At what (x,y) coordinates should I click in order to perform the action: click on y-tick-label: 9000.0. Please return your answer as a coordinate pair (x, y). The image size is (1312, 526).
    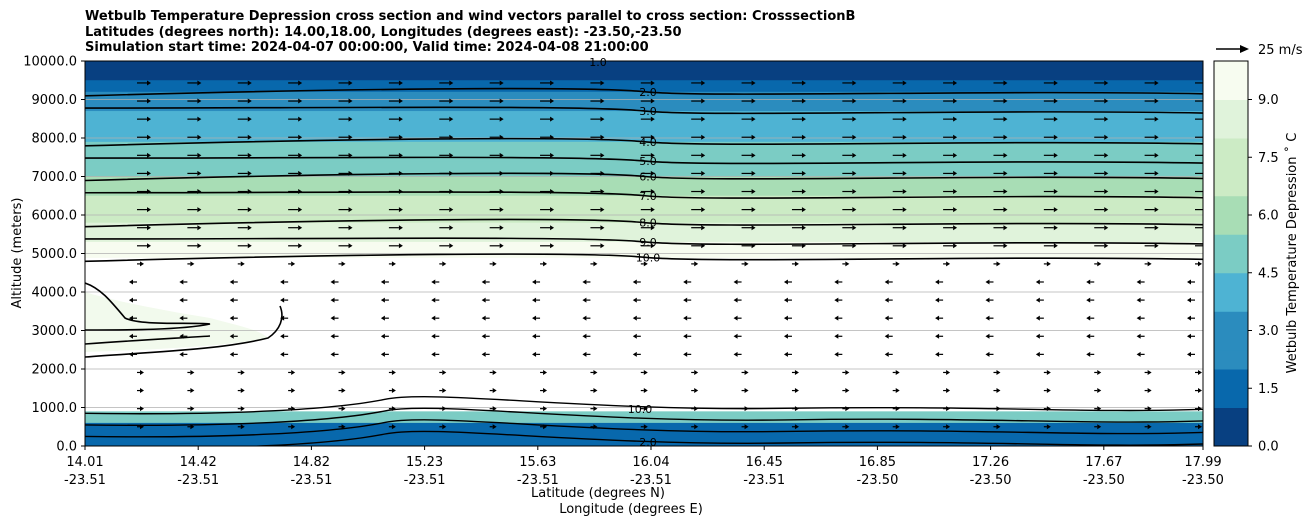
    Looking at the image, I should click on (55, 100).